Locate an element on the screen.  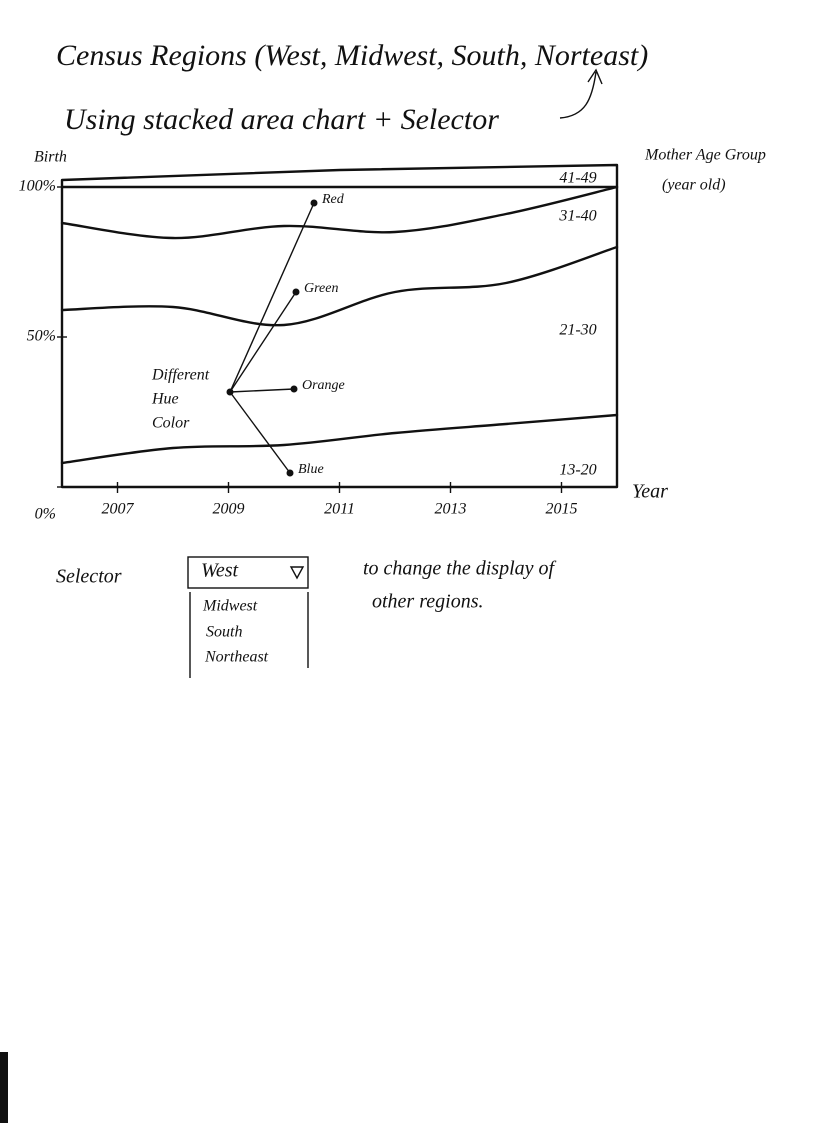
series-label: 21-30 is located at coordinates (577, 330).